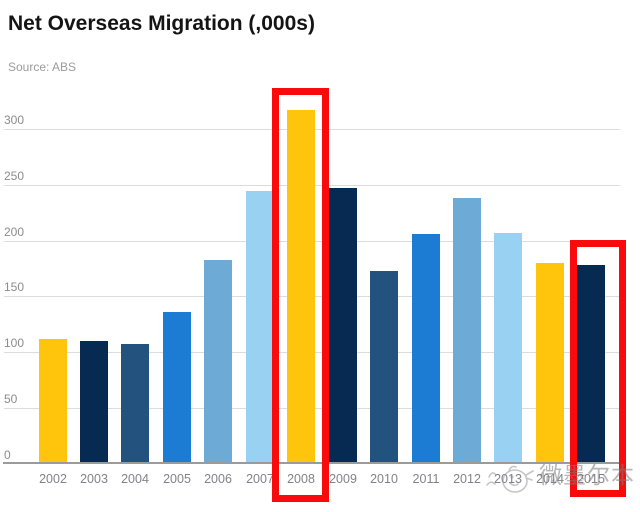 The width and height of the screenshot is (640, 512). What do you see at coordinates (550, 479) in the screenshot?
I see `year-label-2014: 2014` at bounding box center [550, 479].